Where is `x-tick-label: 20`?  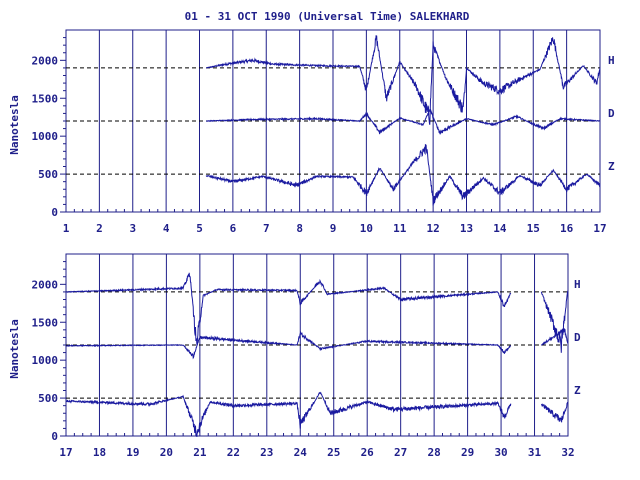 x-tick-label: 20 is located at coordinates (166, 452).